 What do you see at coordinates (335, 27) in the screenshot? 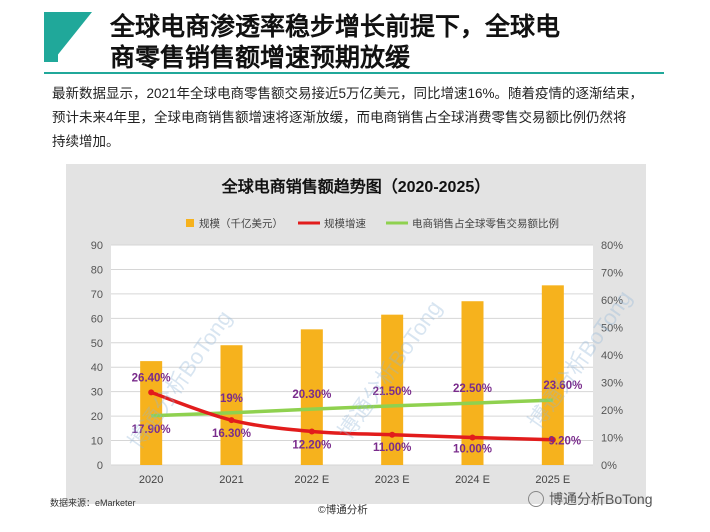
I see `page-title-line1: 全球电商渗透率稳步增长前提下，全球电` at bounding box center [335, 27].